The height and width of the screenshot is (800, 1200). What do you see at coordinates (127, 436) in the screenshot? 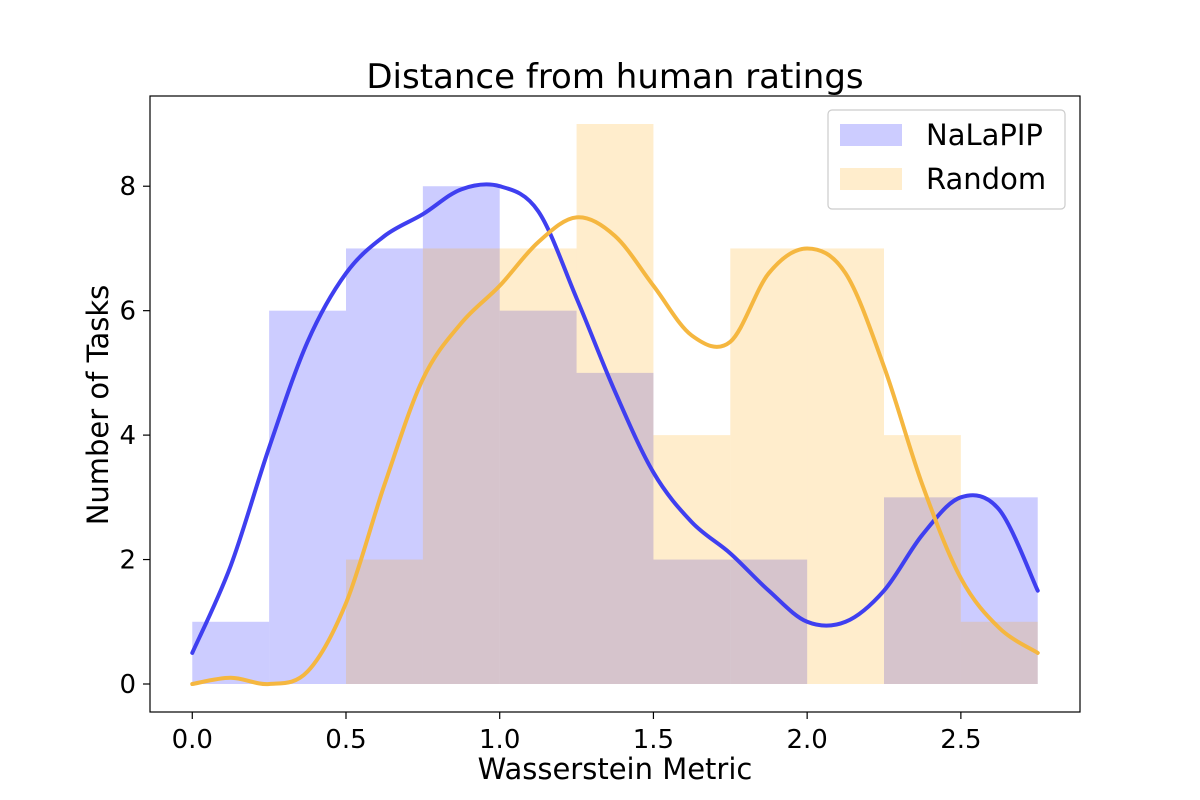
I see `y-tick-label: 4` at bounding box center [127, 436].